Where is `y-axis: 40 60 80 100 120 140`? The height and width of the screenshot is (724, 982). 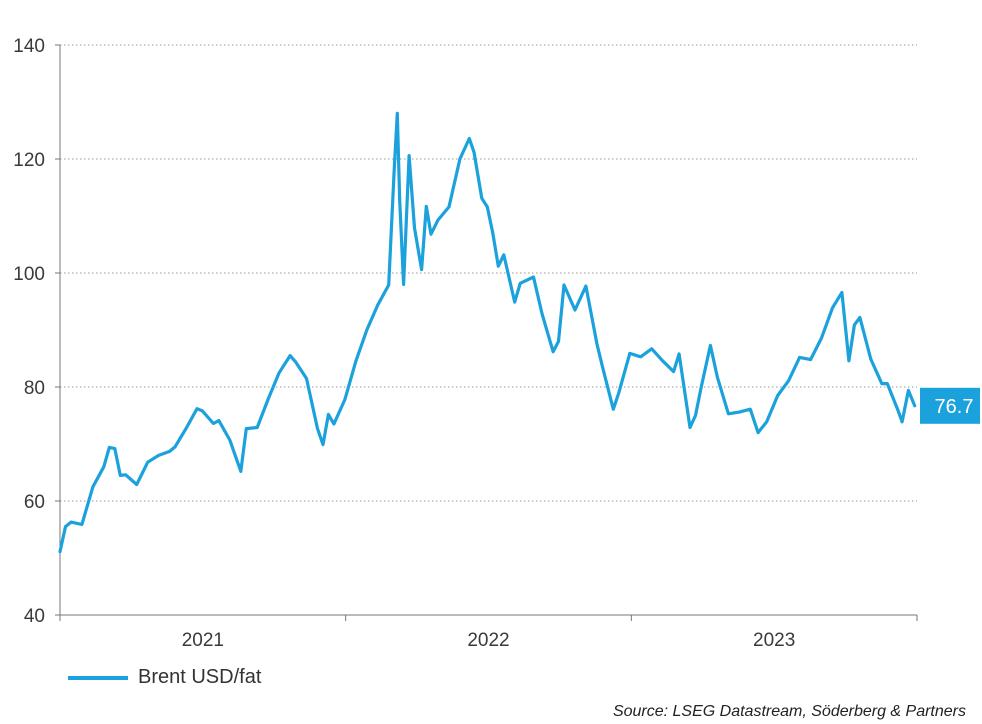 y-axis: 40 60 80 100 120 140 is located at coordinates (37, 331).